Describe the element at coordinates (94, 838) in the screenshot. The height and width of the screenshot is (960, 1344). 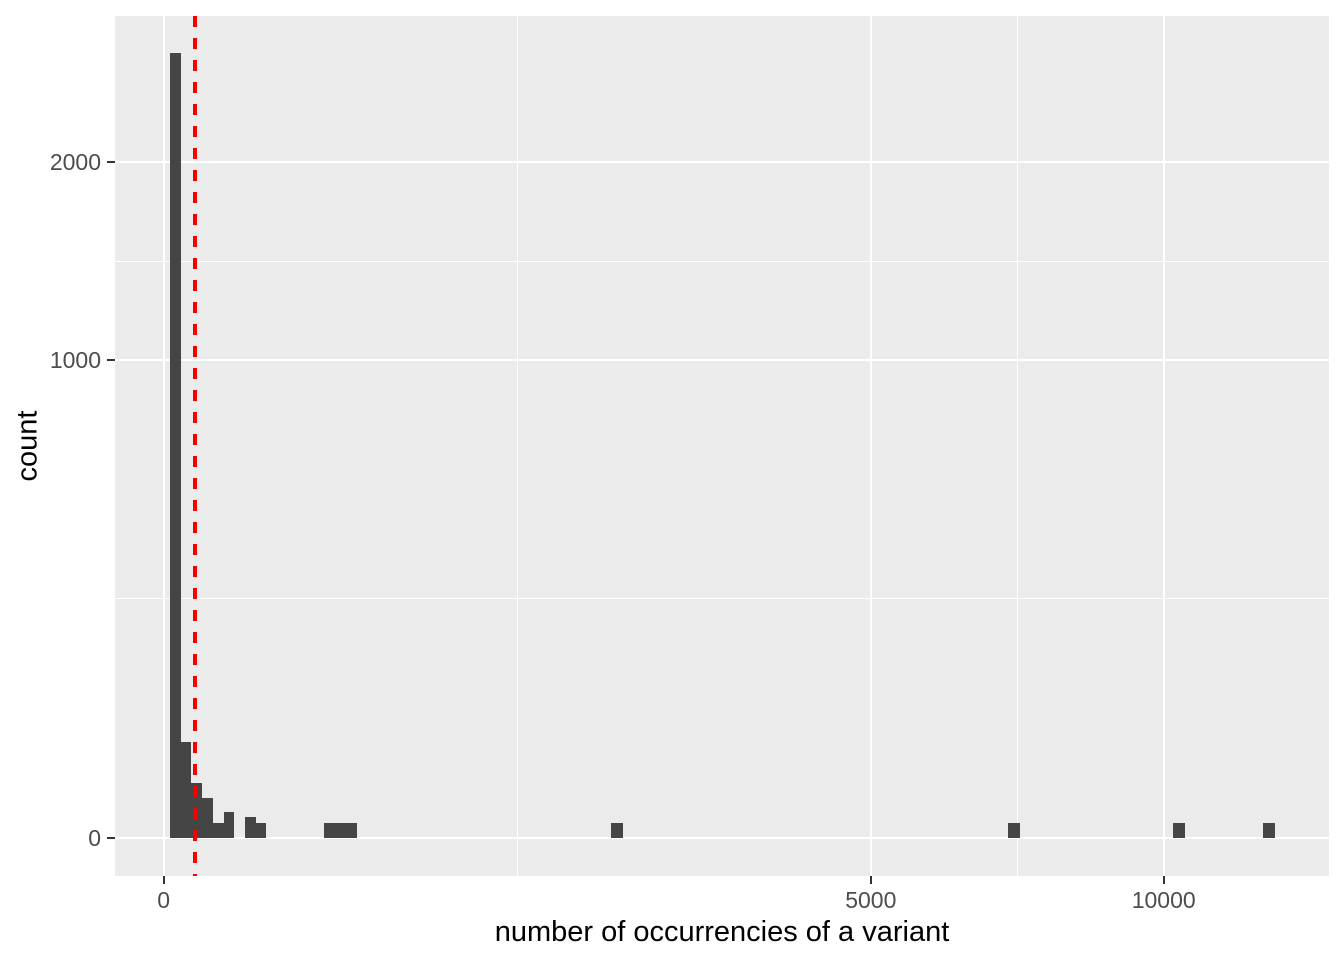
I see `y-tick-label: 0` at that location.